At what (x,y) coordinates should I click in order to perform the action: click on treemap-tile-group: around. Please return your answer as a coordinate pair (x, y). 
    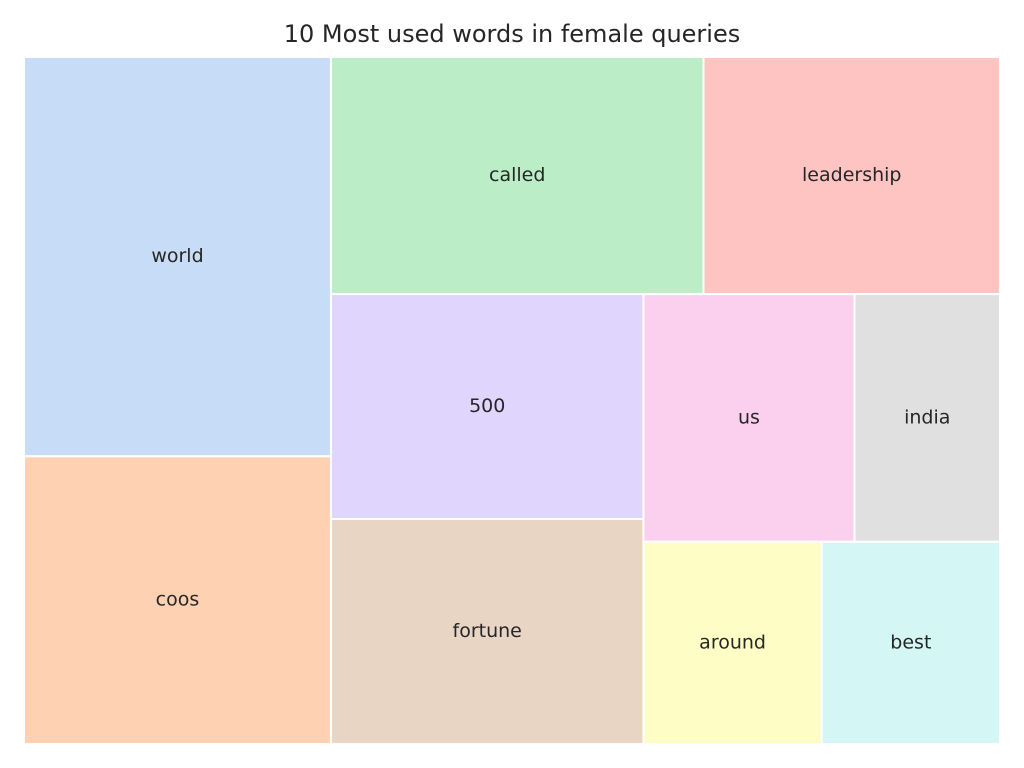
    Looking at the image, I should click on (732, 642).